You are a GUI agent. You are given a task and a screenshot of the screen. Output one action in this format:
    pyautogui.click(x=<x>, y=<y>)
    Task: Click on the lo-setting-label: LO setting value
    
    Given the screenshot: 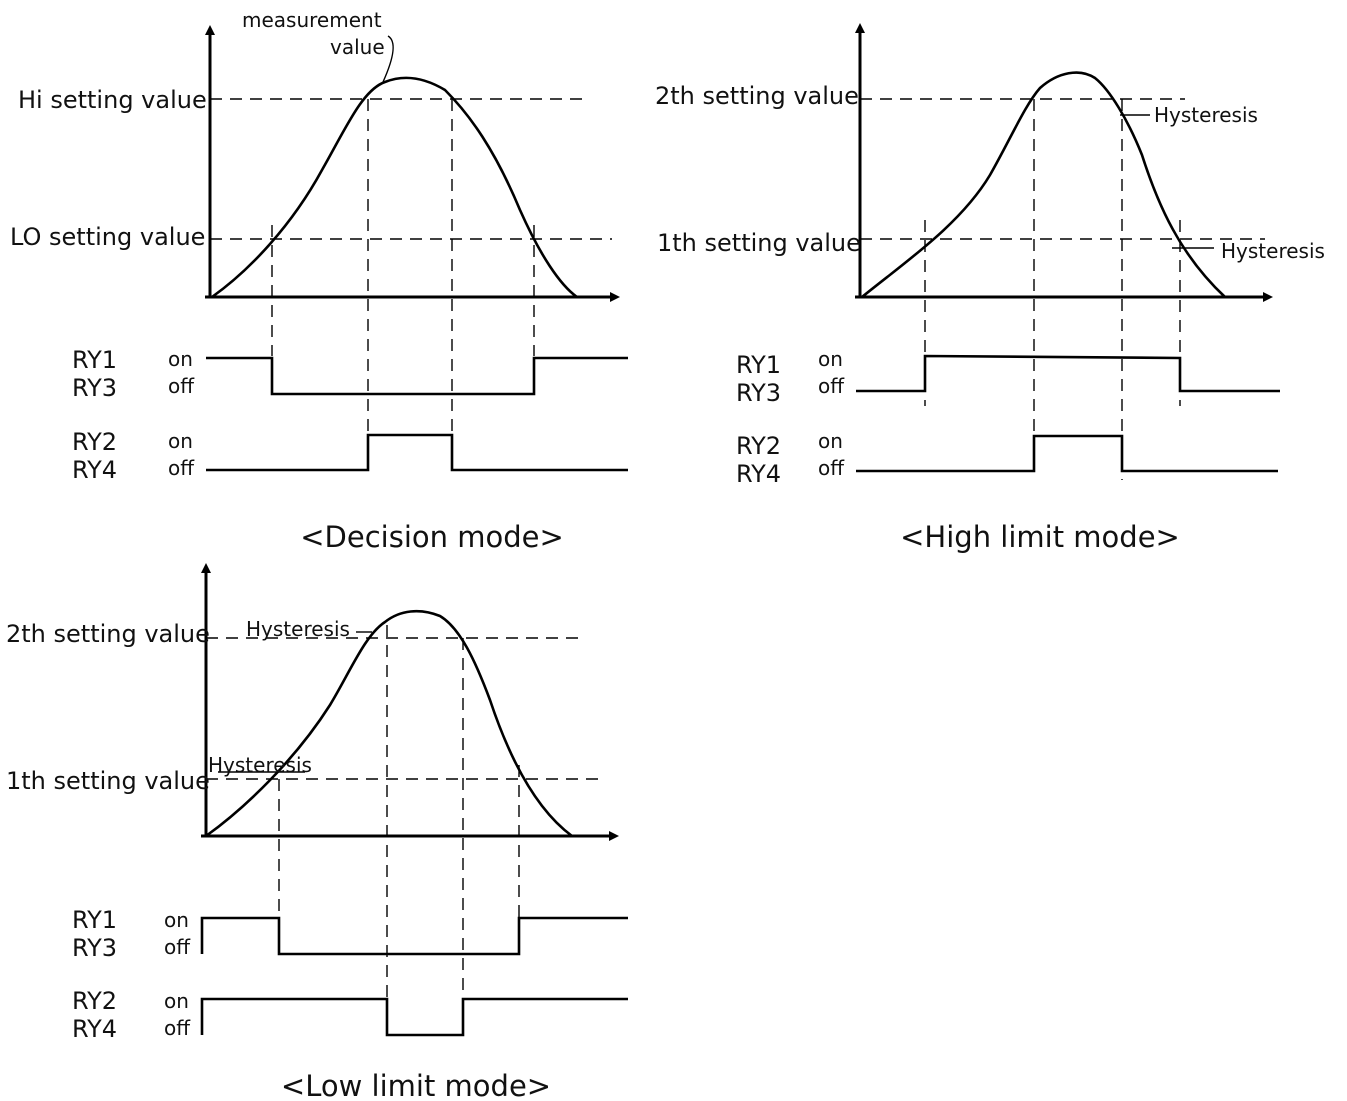 What is the action you would take?
    pyautogui.click(x=107, y=237)
    